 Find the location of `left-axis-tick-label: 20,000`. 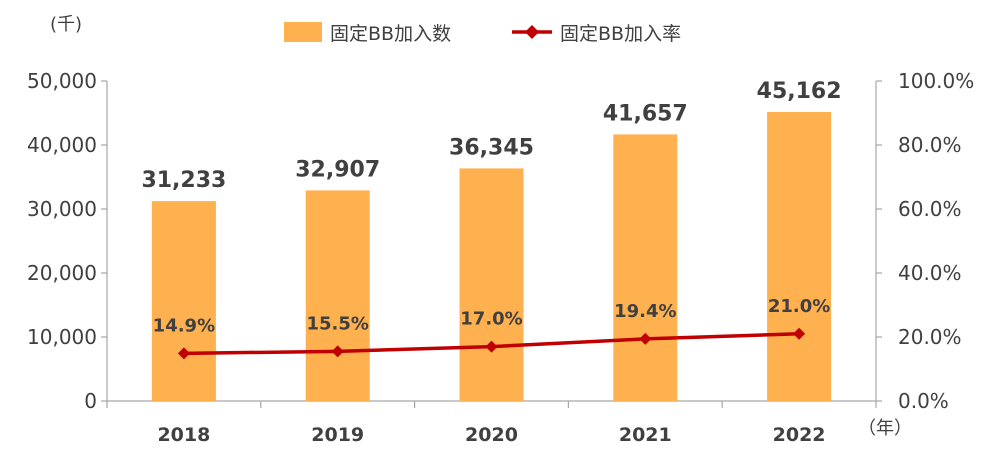

left-axis-tick-label: 20,000 is located at coordinates (62, 273).